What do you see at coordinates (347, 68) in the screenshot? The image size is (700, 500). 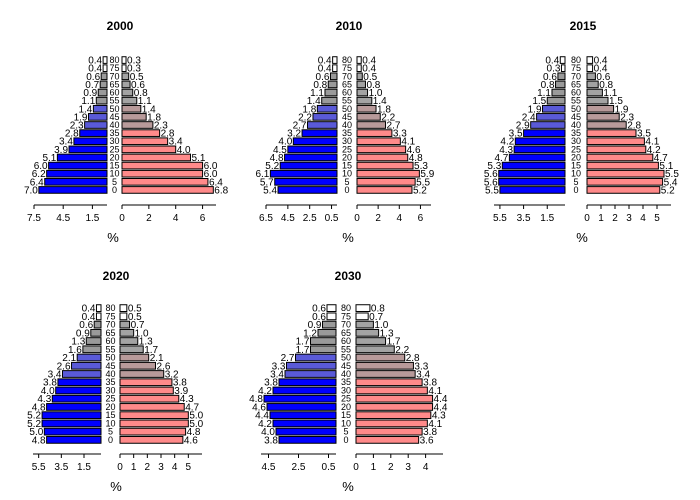 I see `age-group-label: 75` at bounding box center [347, 68].